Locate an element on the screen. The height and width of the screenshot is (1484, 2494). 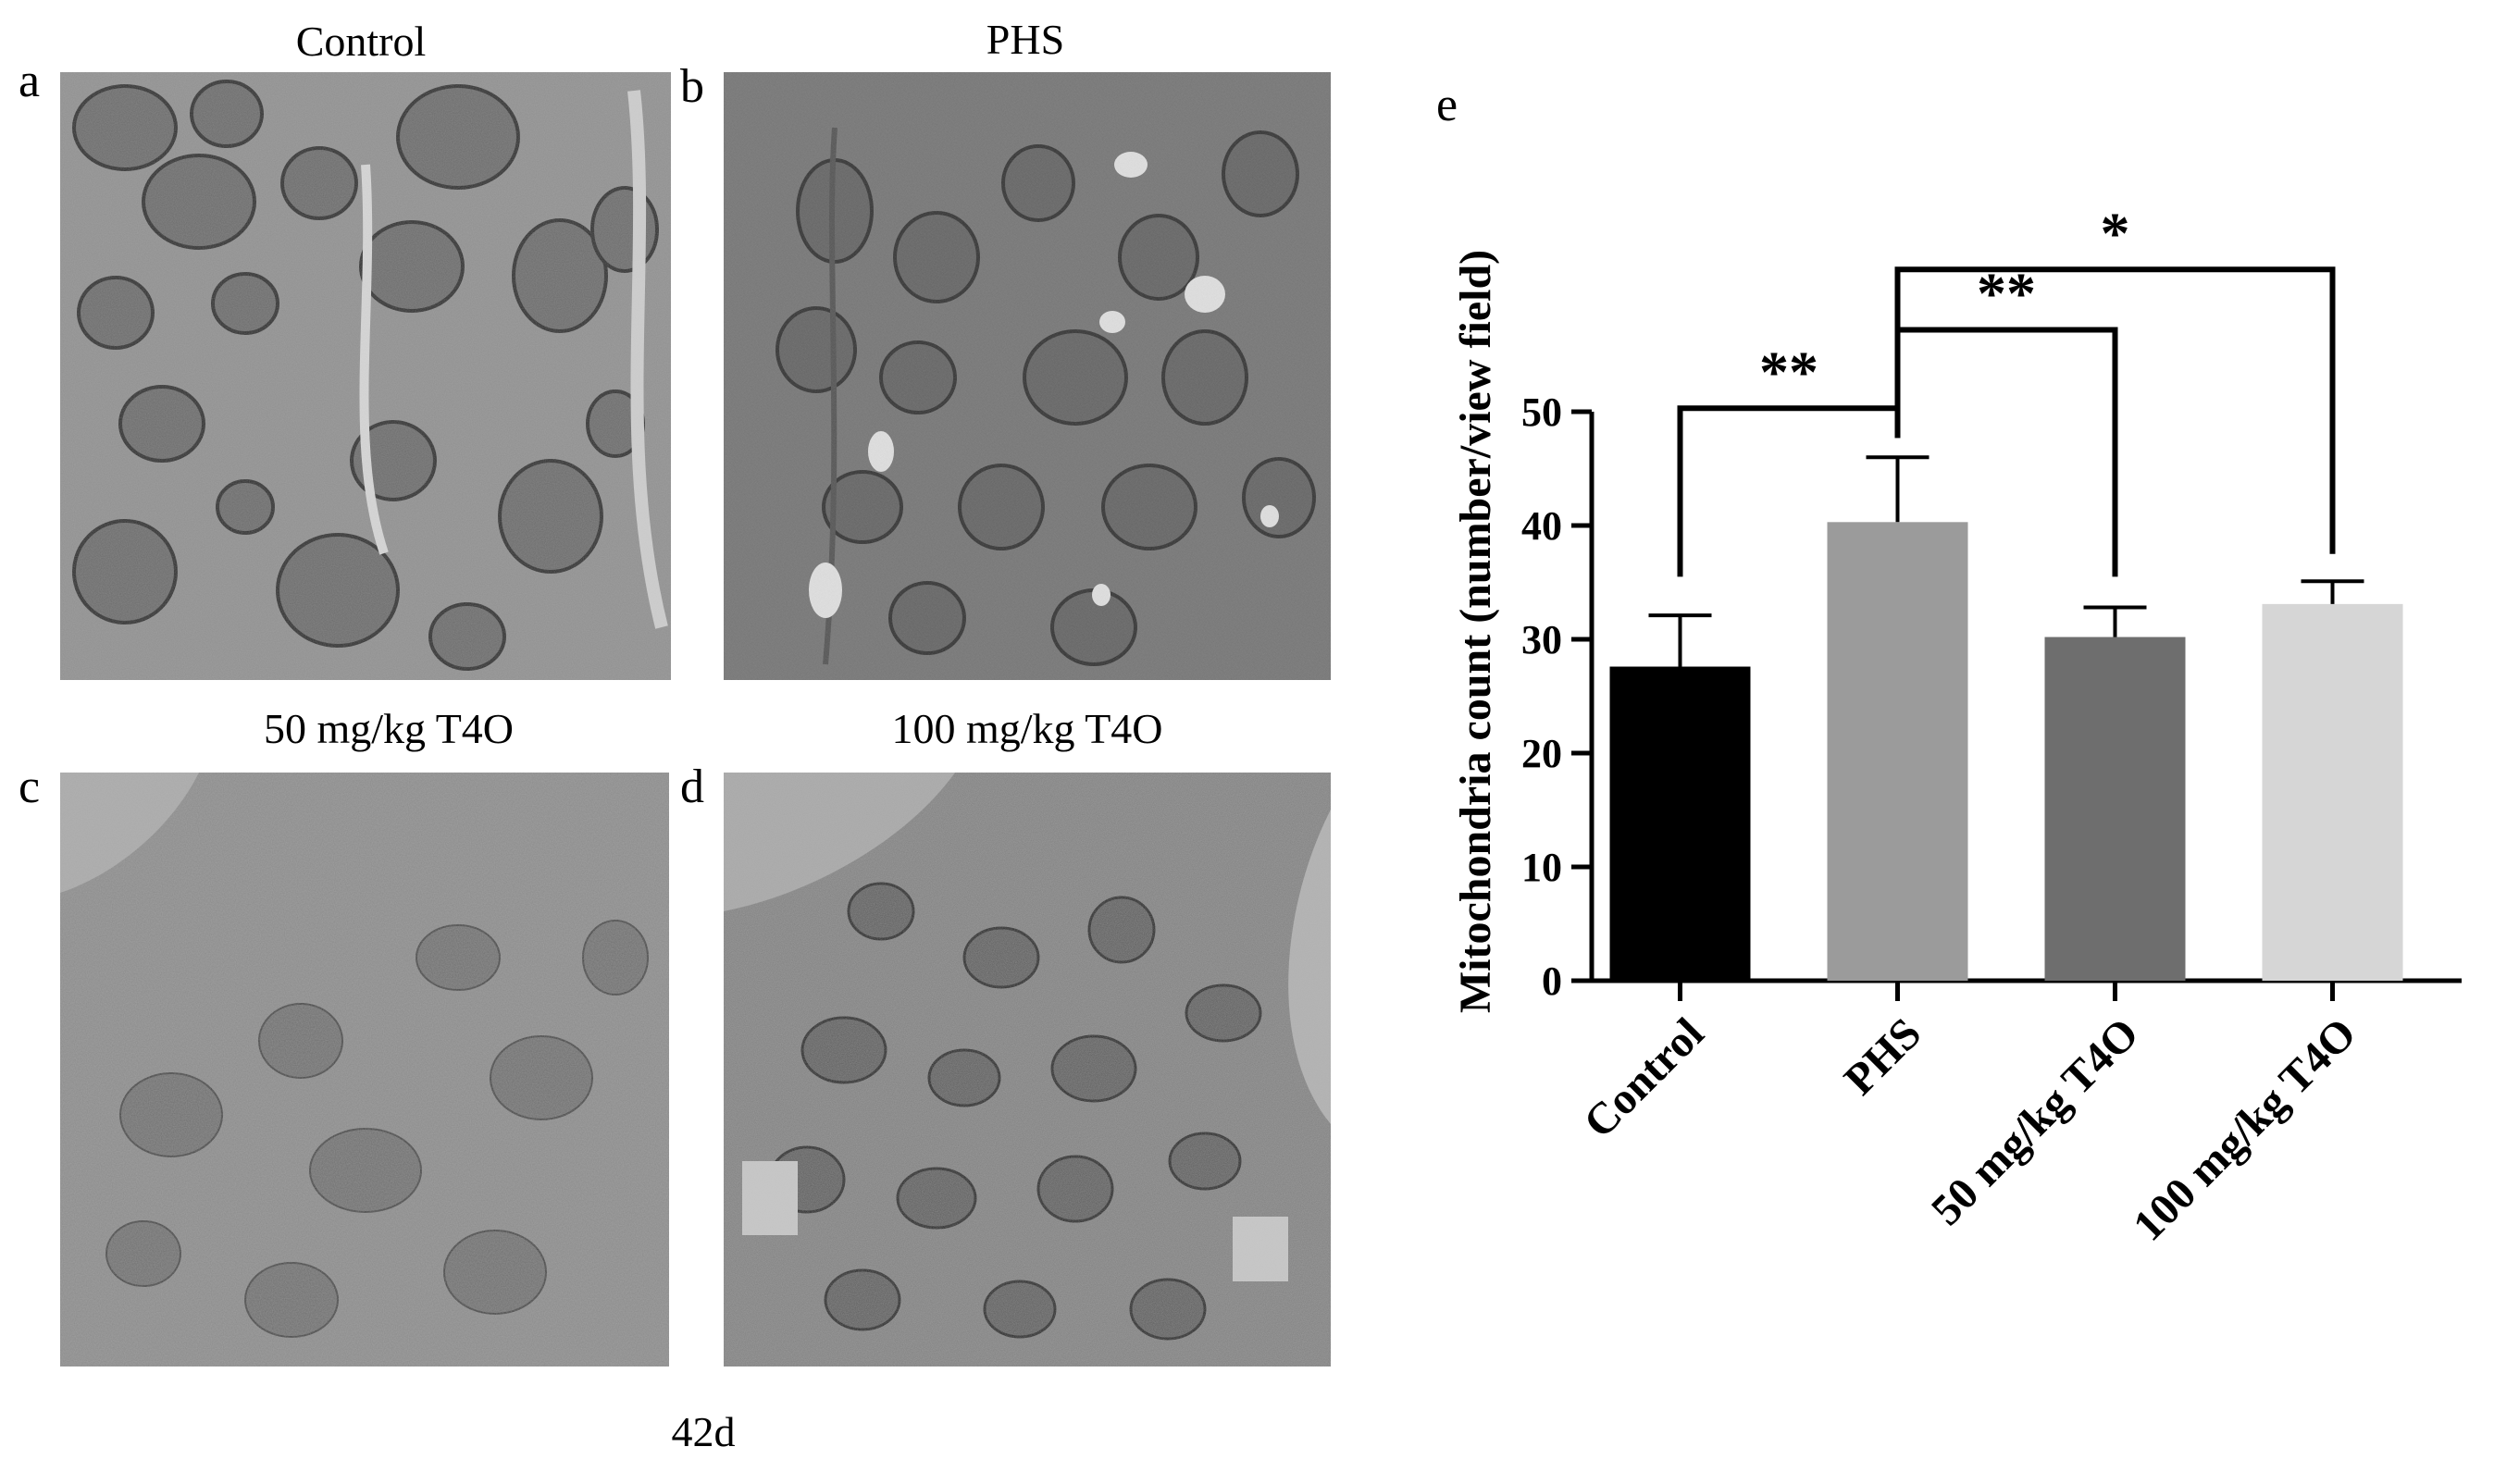
x-category-label: 100 mg/kg T4O is located at coordinates (2244, 1129).